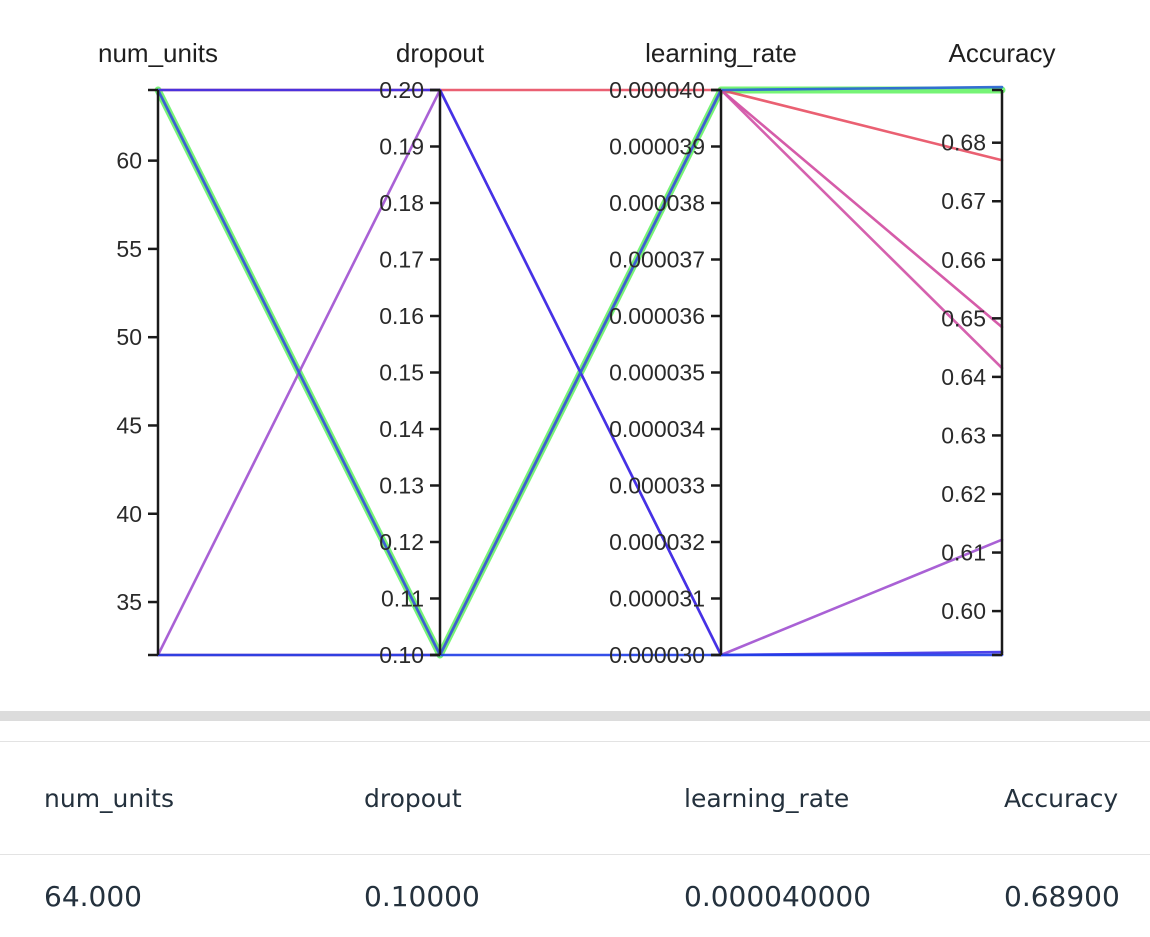  What do you see at coordinates (963, 435) in the screenshot?
I see `tick-label: 0.63` at bounding box center [963, 435].